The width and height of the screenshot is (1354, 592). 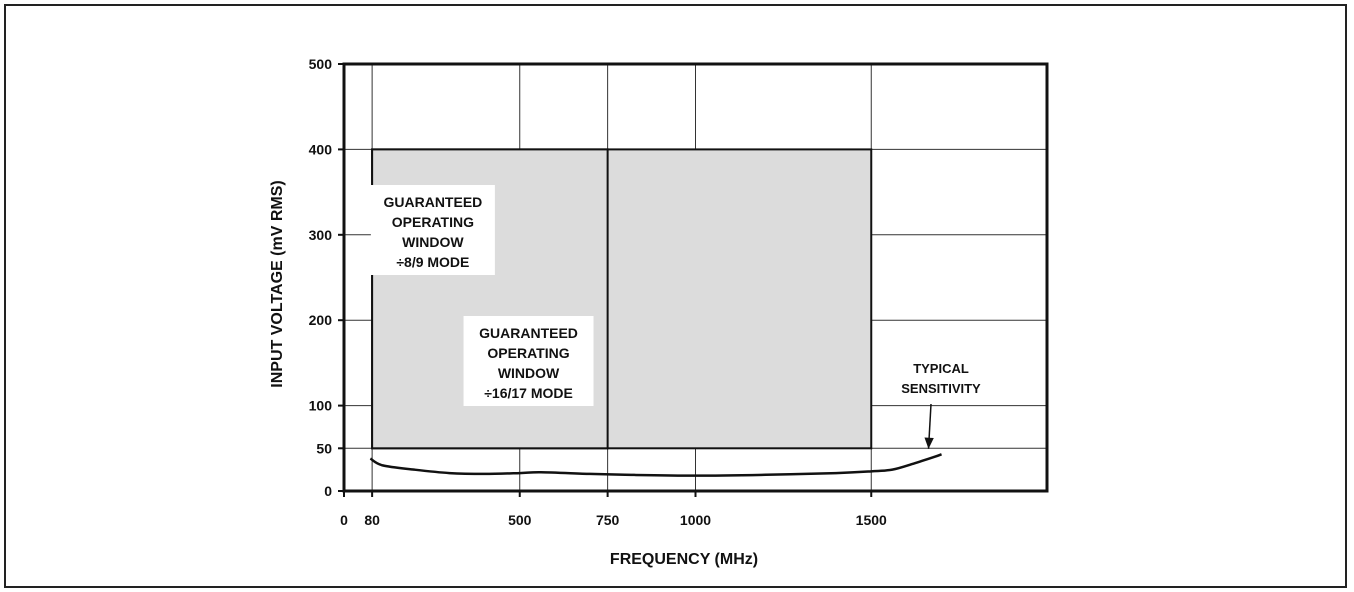 I want to click on x-tick-label: 500, so click(x=520, y=520).